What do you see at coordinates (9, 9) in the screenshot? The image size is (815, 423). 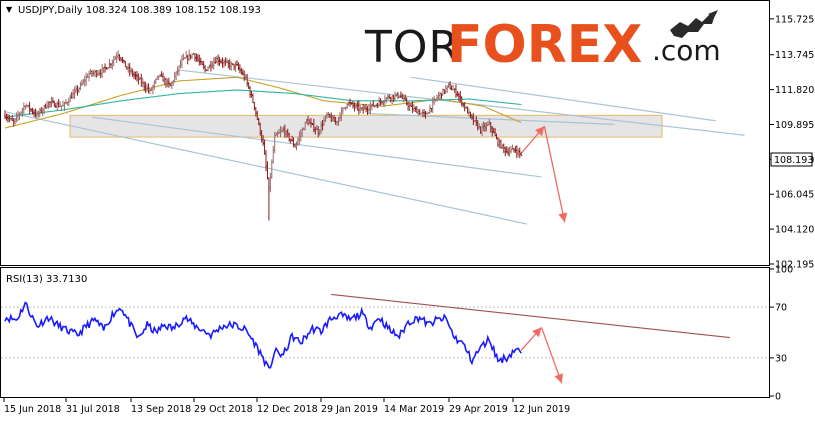 I see `header-triangle-icon: ▼` at bounding box center [9, 9].